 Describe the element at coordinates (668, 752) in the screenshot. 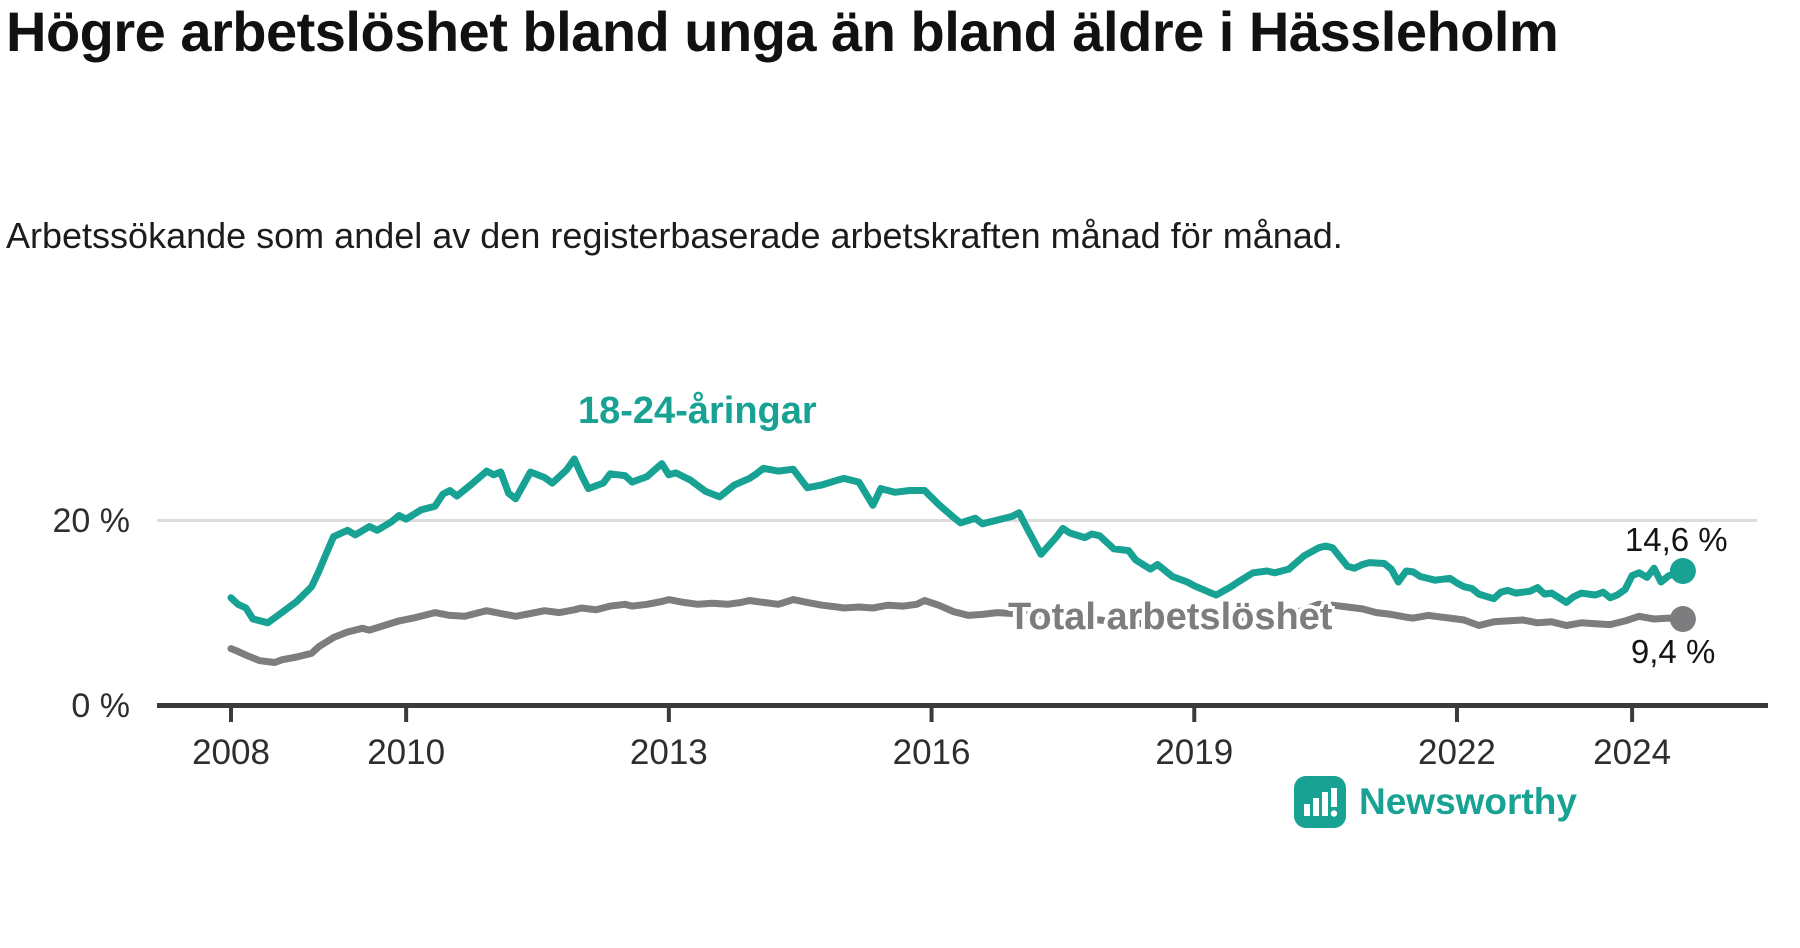

I see `x-tick-label: 2013` at that location.